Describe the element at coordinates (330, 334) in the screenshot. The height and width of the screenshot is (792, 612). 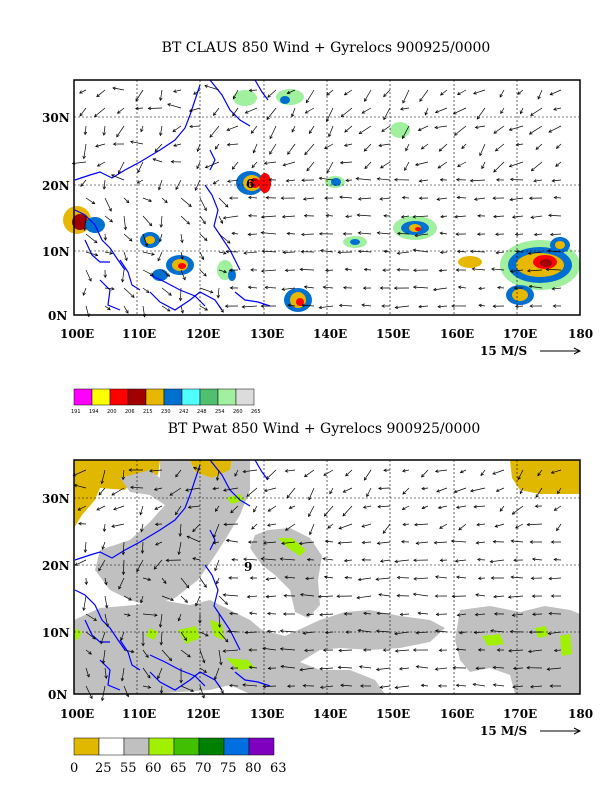
I see `top-lon-label: 140E` at that location.